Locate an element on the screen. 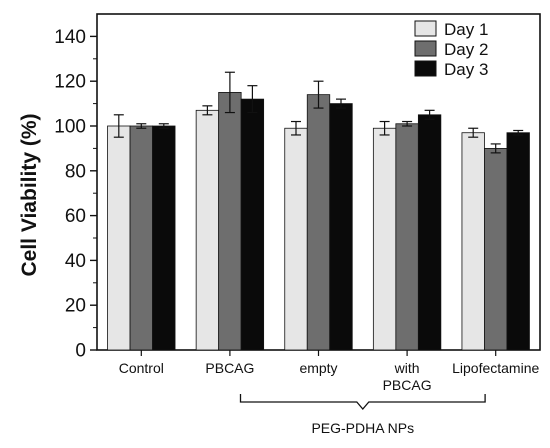 This screenshot has width=550, height=448. y-tick-label: 100 is located at coordinates (70, 127).